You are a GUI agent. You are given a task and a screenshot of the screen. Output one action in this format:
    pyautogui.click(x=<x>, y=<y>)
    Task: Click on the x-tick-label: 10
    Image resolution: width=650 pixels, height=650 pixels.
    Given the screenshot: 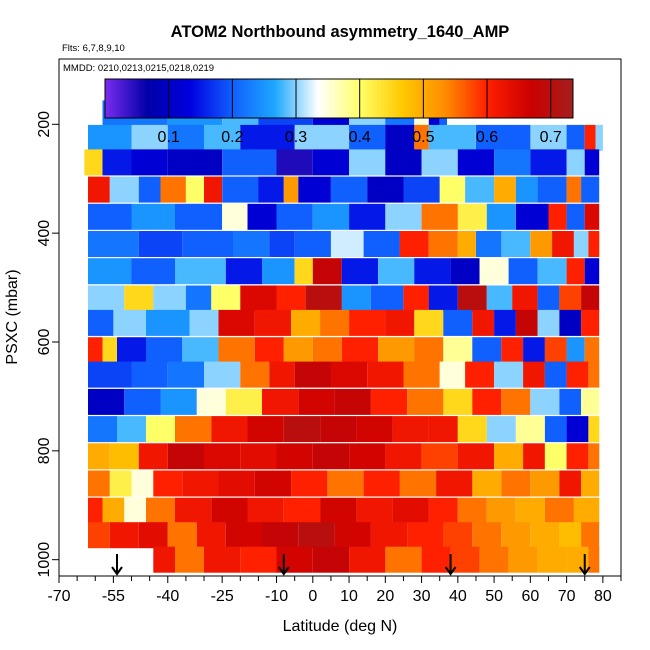 What is the action you would take?
    pyautogui.click(x=349, y=596)
    